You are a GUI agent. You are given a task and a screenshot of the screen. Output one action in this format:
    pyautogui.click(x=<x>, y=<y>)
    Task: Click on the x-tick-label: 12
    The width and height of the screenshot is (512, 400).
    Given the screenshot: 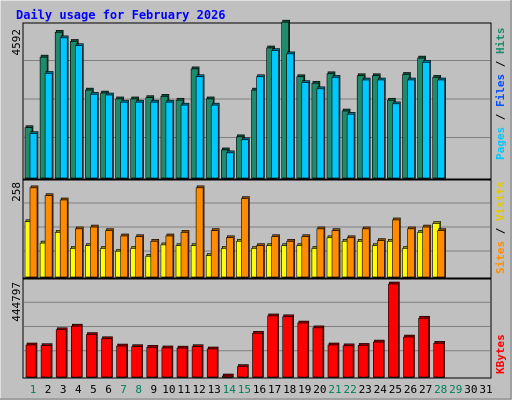 What is the action you would take?
    pyautogui.click(x=198, y=389)
    